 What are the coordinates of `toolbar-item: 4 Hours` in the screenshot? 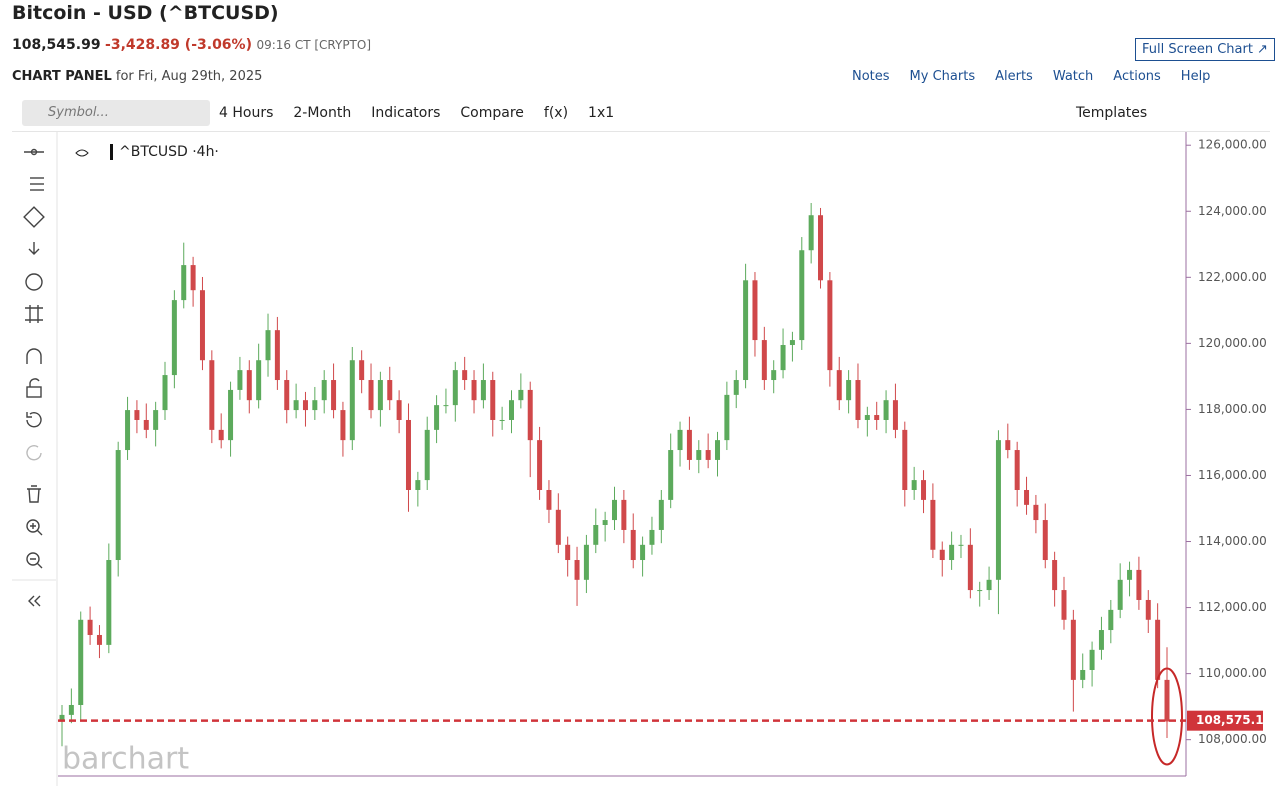 It's located at (246, 113).